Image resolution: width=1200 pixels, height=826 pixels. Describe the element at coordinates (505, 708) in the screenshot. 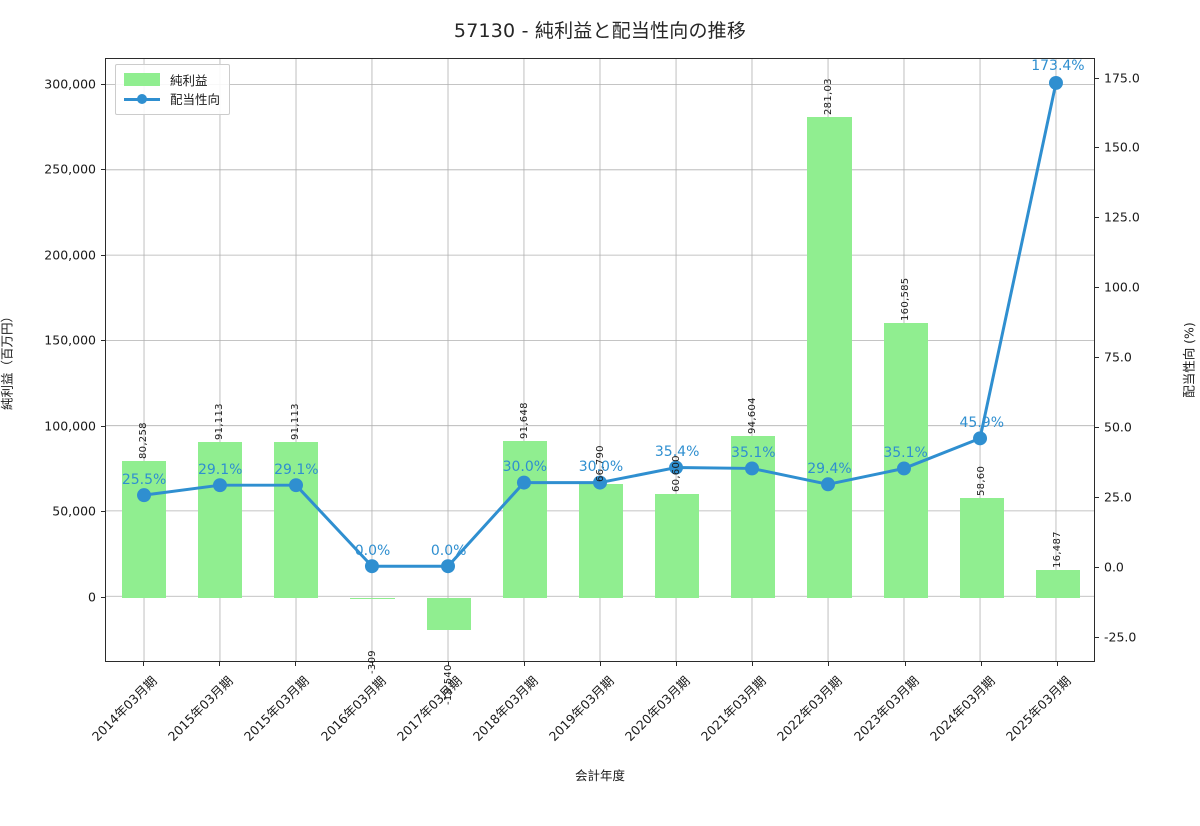

I see `x-tick-label: 2018年03月期` at that location.